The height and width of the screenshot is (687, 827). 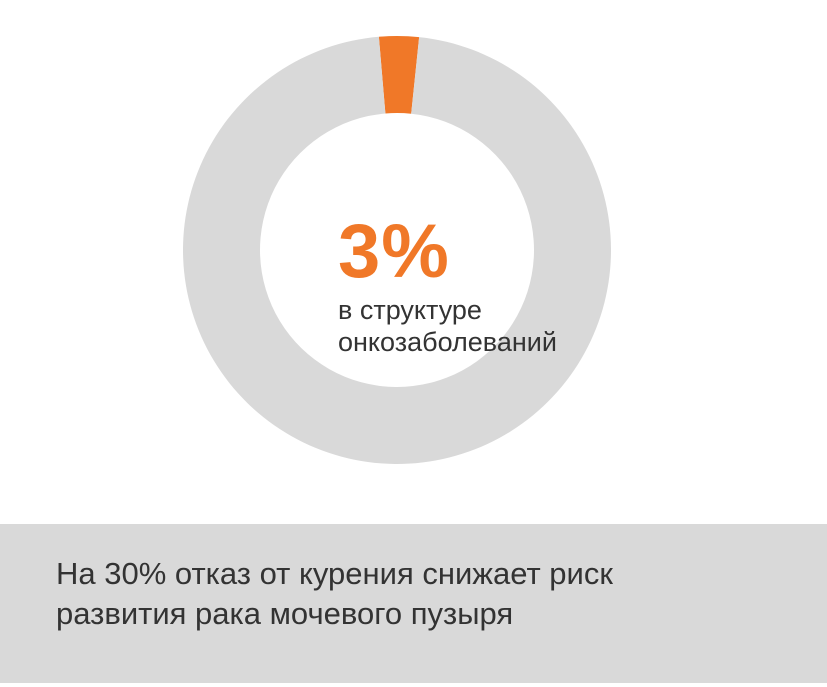 What do you see at coordinates (285, 613) in the screenshot?
I see `footer-line-2: развития рака мочевого пузыря` at bounding box center [285, 613].